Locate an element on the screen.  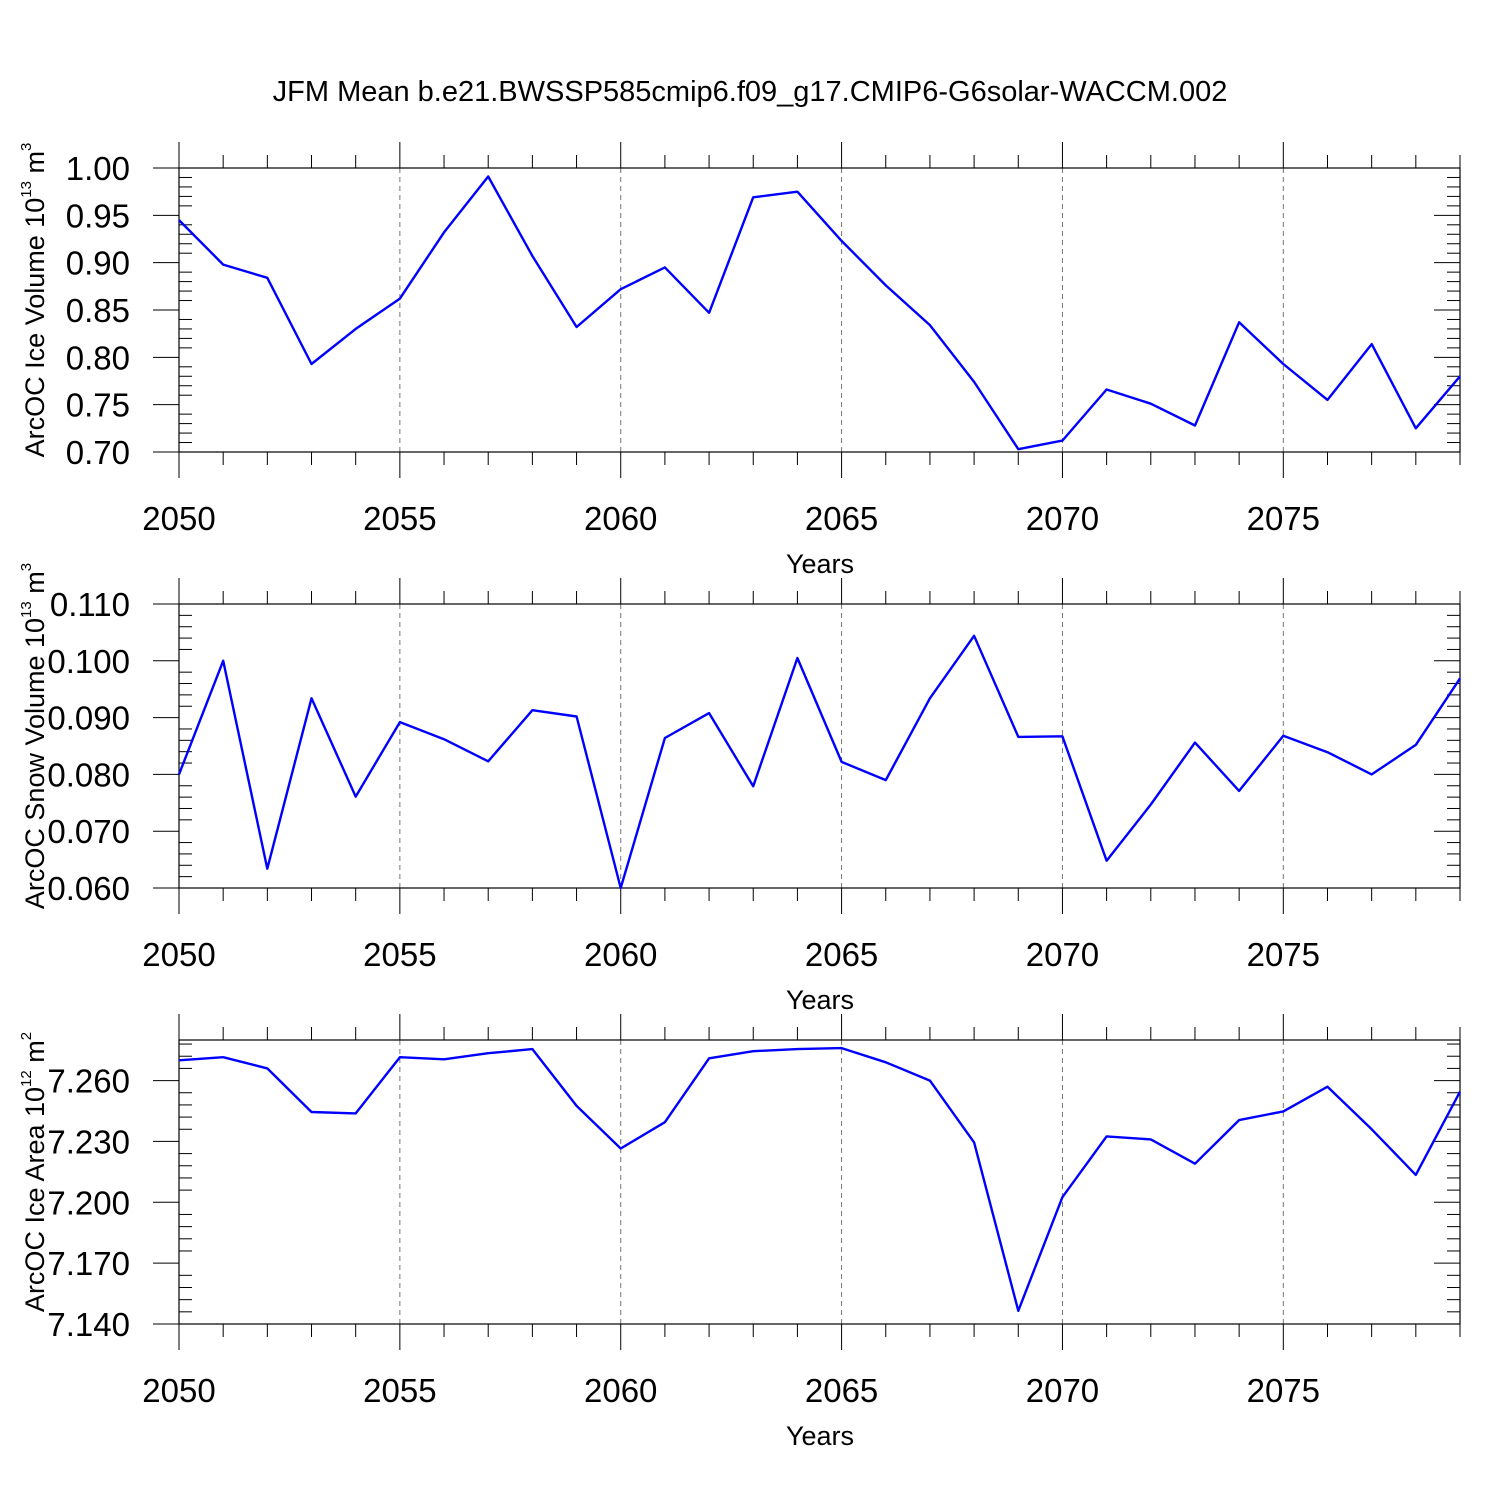
y-tick-label: 0.070 is located at coordinates (88, 831).